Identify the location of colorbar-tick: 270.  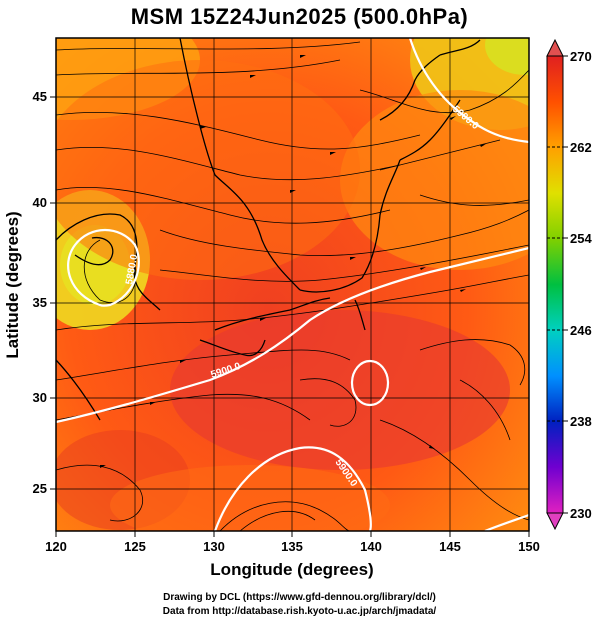
(581, 56).